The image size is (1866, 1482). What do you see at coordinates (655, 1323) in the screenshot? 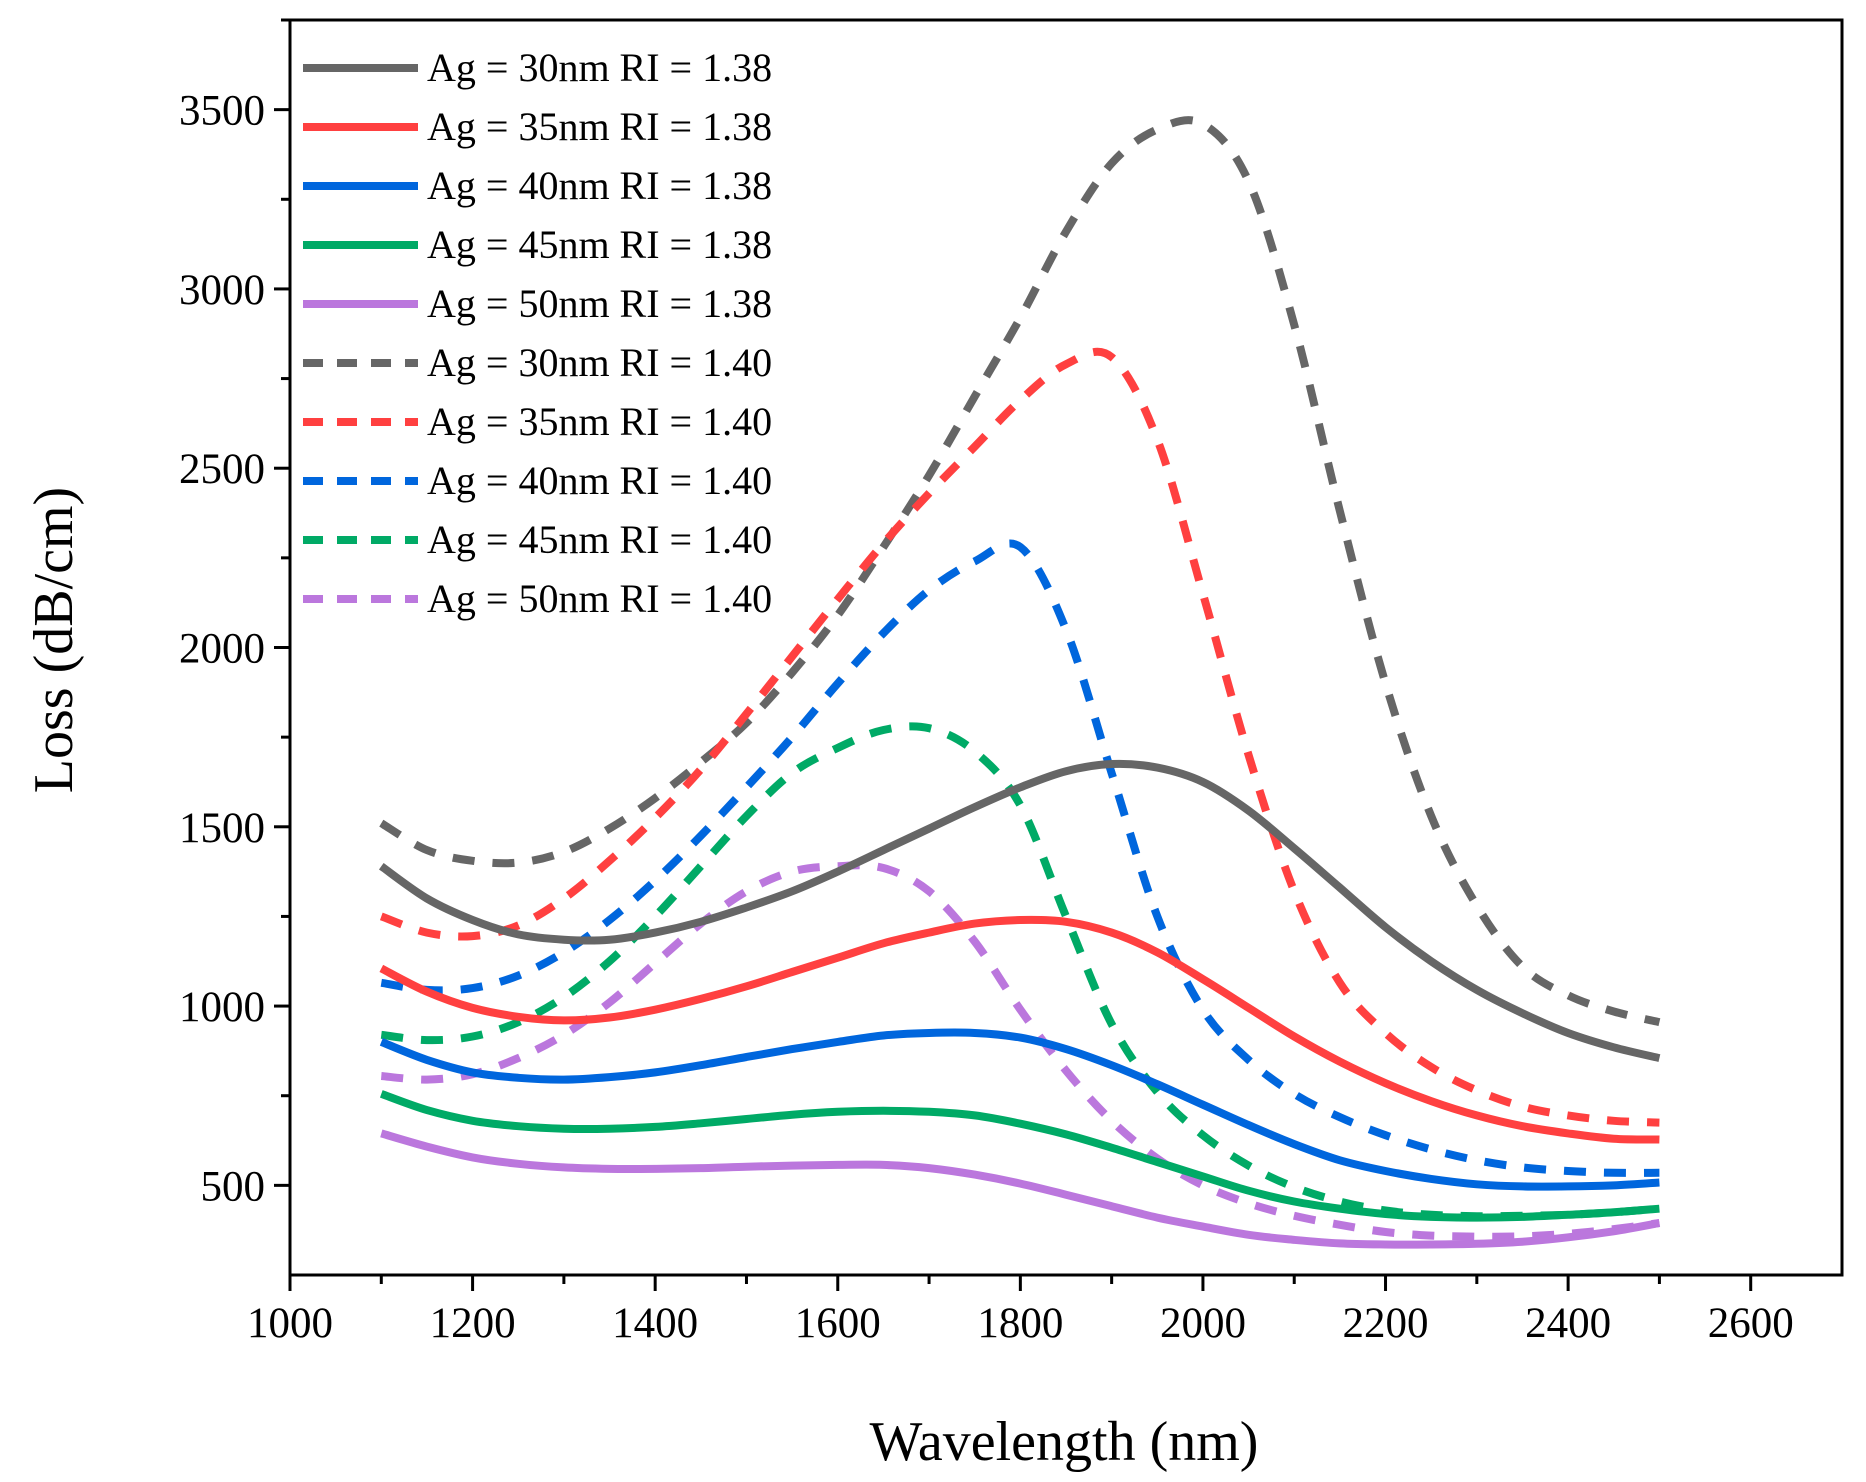
I see `x-tick-label: 1400` at bounding box center [655, 1323].